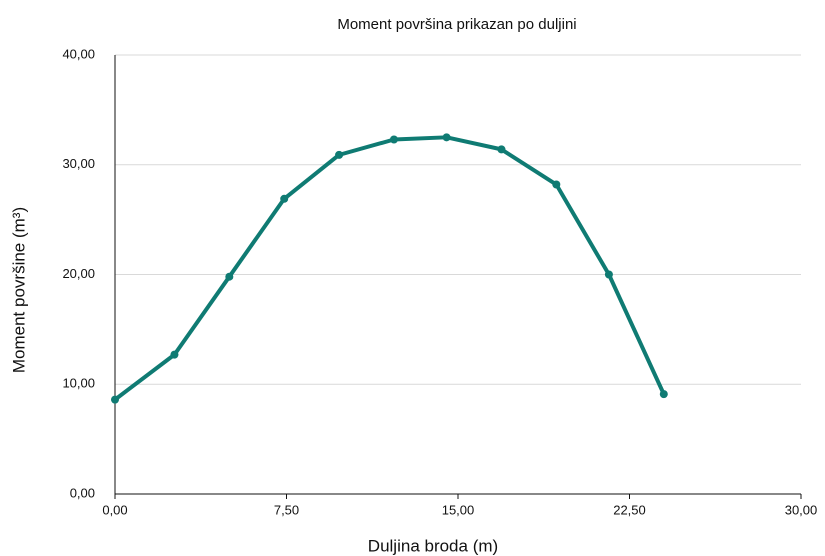  What do you see at coordinates (801, 509) in the screenshot?
I see `x-tick-label: 30,00` at bounding box center [801, 509].